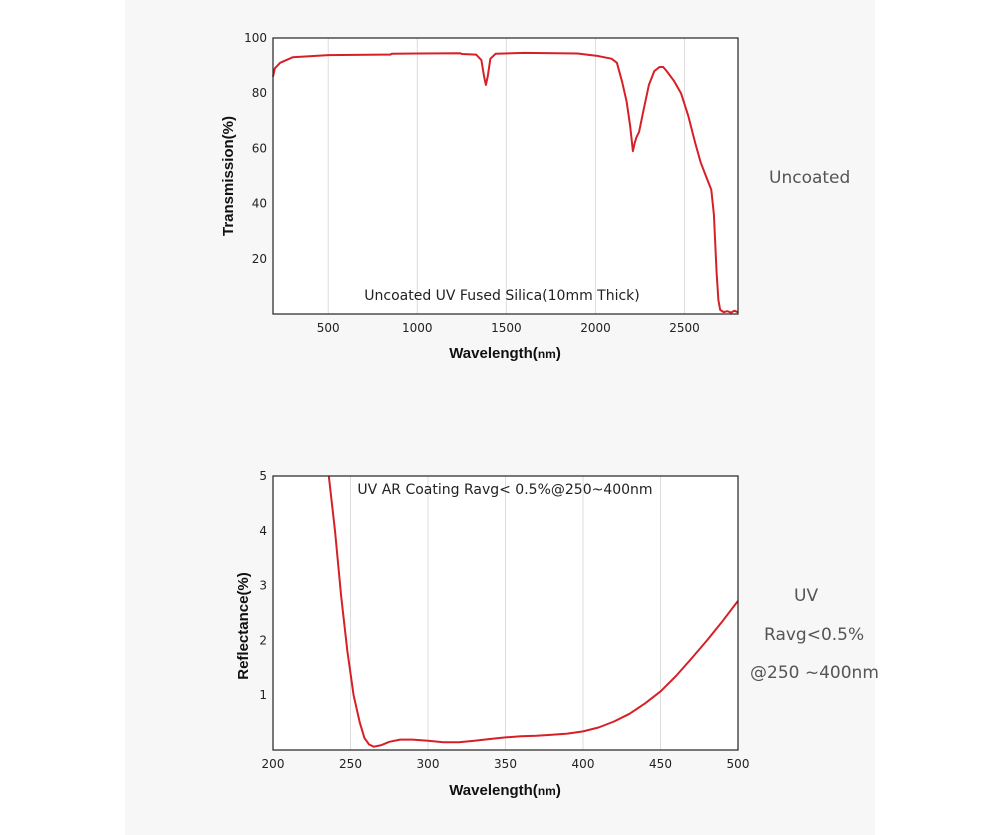 The image size is (1000, 835). I want to click on top-x-tick-label: 2000, so click(595, 328).